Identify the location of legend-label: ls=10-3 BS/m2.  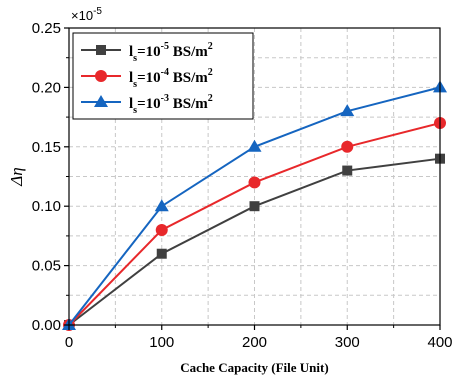
(171, 104).